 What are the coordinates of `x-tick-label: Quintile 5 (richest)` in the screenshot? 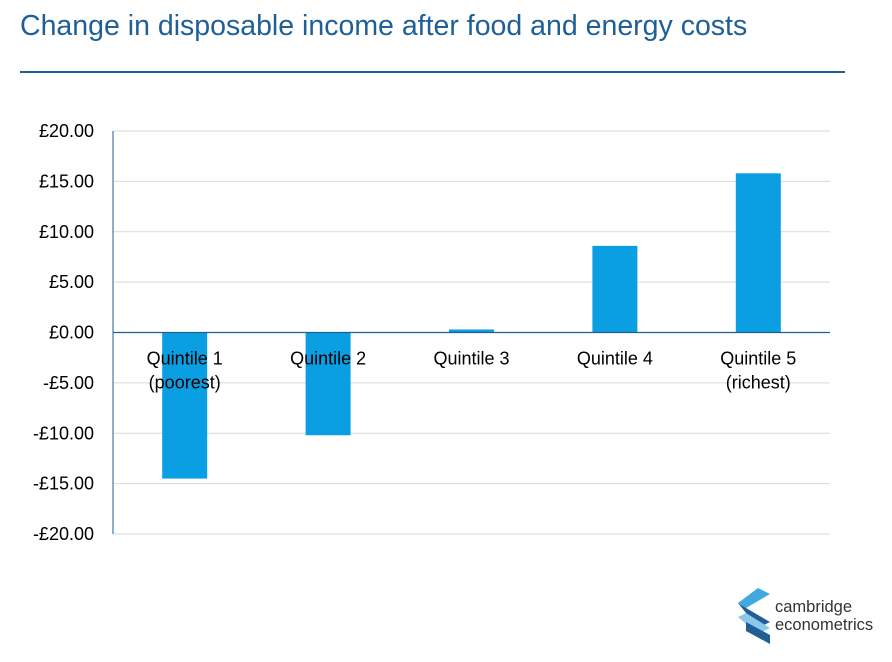 It's located at (758, 371).